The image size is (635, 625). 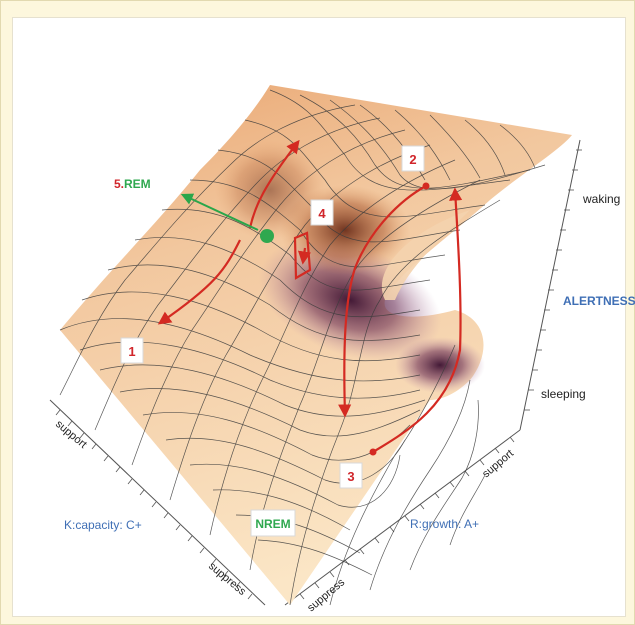 I want to click on rem-label: 5.REM, so click(x=132, y=184).